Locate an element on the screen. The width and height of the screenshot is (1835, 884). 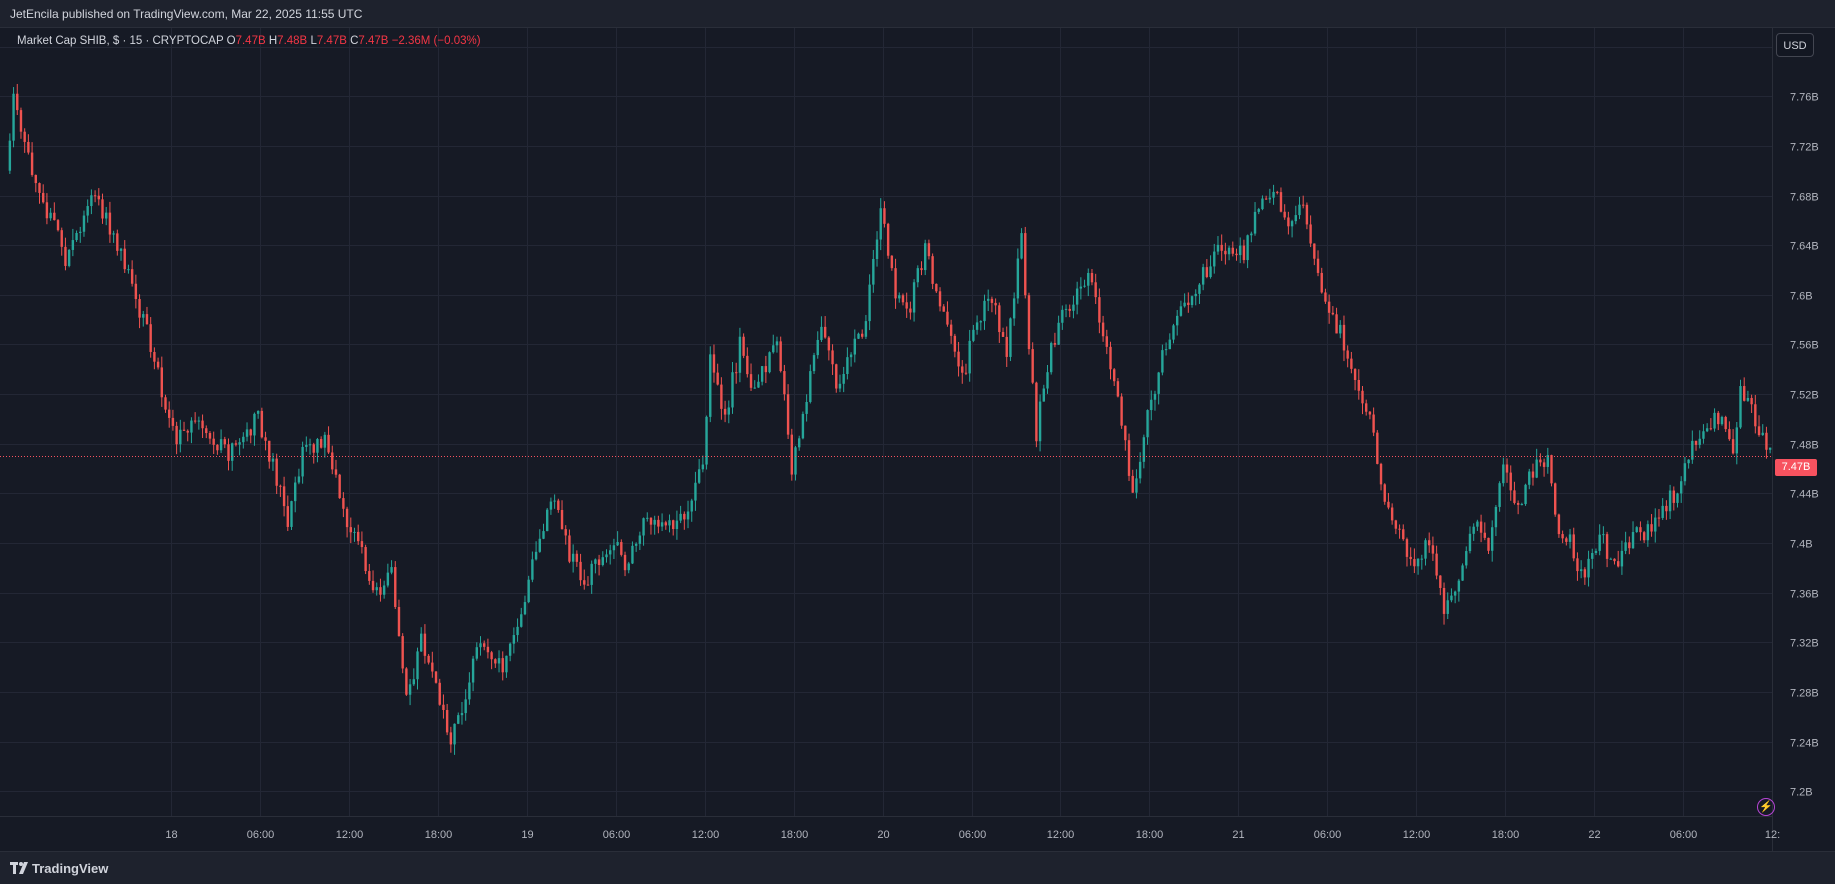
y-tick-label: 7.76B is located at coordinates (1804, 98).